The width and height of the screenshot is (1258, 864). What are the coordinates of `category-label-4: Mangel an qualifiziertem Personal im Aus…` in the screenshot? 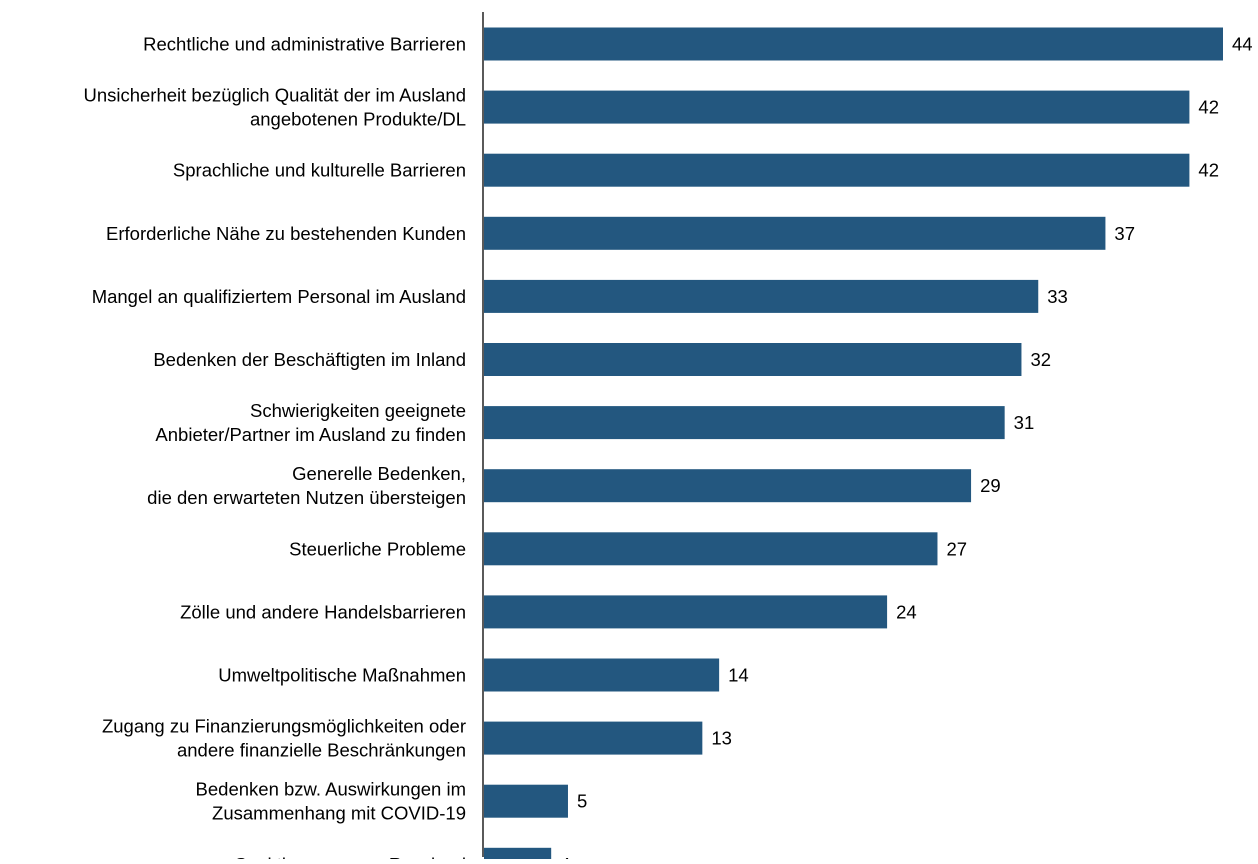 It's located at (279, 296).